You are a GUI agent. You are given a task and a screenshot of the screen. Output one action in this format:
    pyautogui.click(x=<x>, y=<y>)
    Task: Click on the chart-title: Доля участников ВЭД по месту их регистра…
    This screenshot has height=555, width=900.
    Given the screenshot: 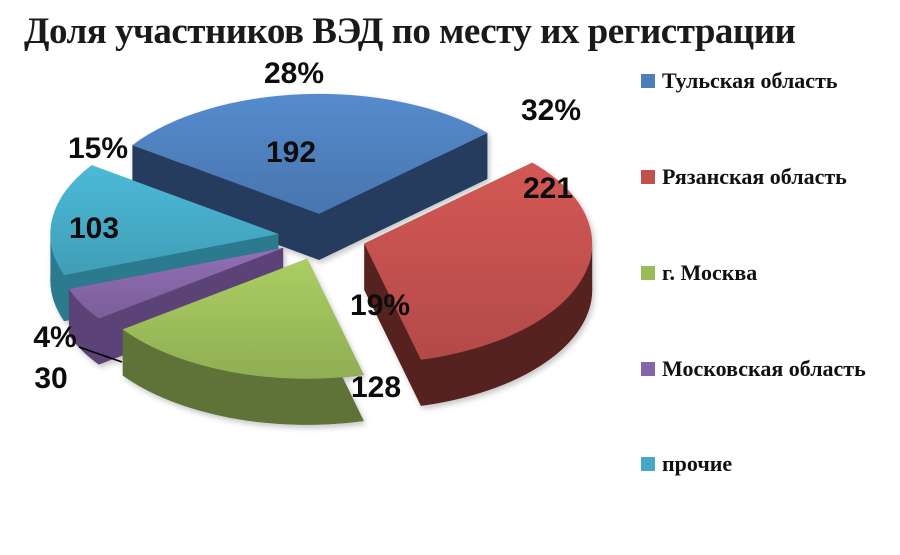 What is the action you would take?
    pyautogui.click(x=410, y=31)
    